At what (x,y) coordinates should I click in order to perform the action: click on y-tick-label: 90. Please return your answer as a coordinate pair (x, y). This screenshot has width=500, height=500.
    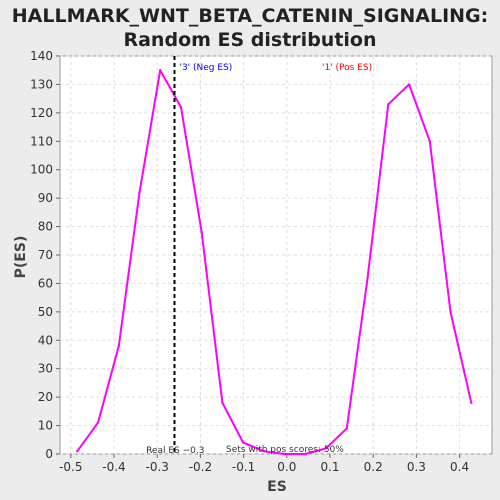
    Looking at the image, I should click on (45, 198).